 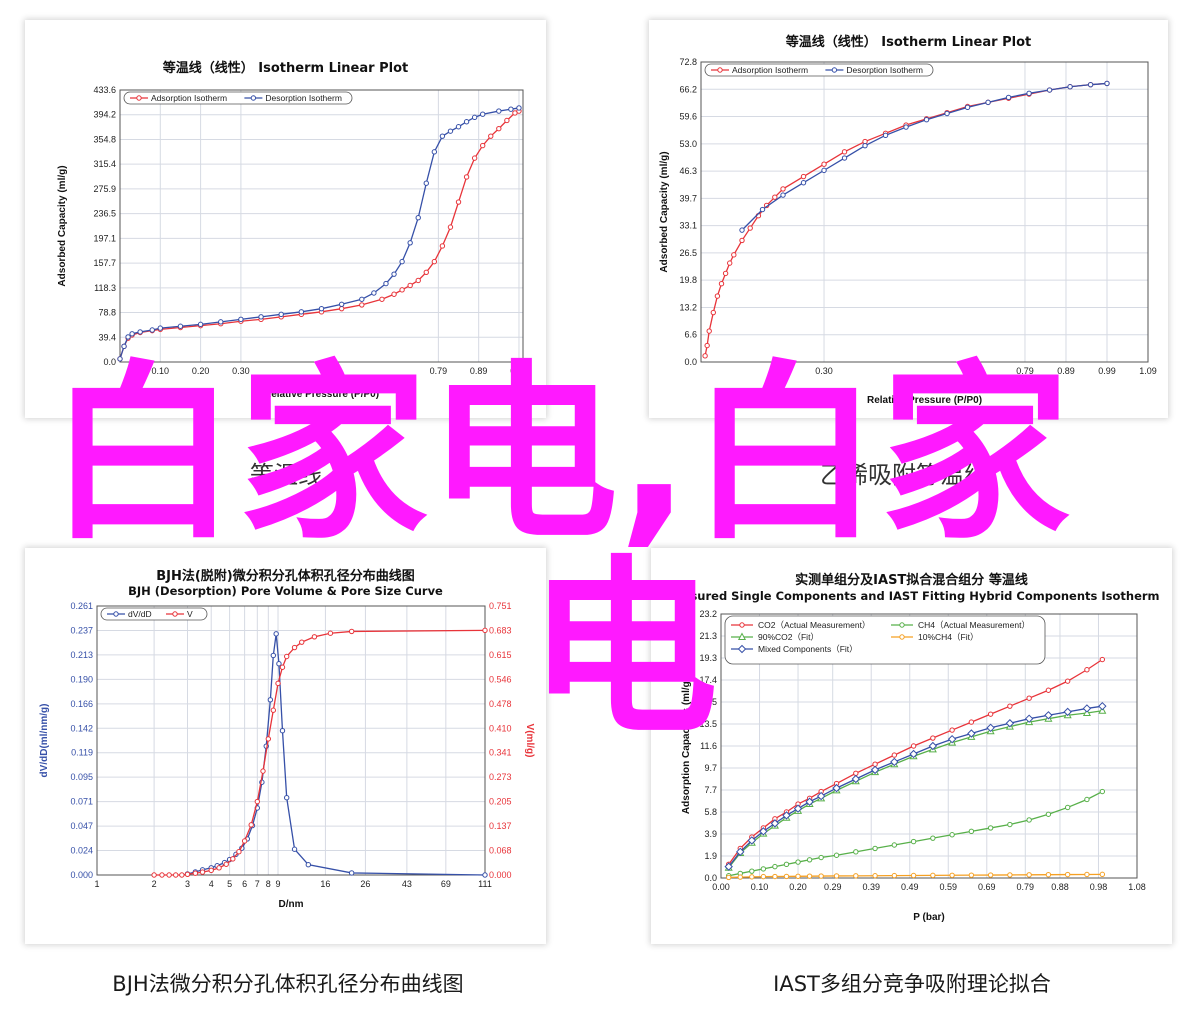 What do you see at coordinates (1137, 887) in the screenshot?
I see `x-tick-label: 1.08` at bounding box center [1137, 887].